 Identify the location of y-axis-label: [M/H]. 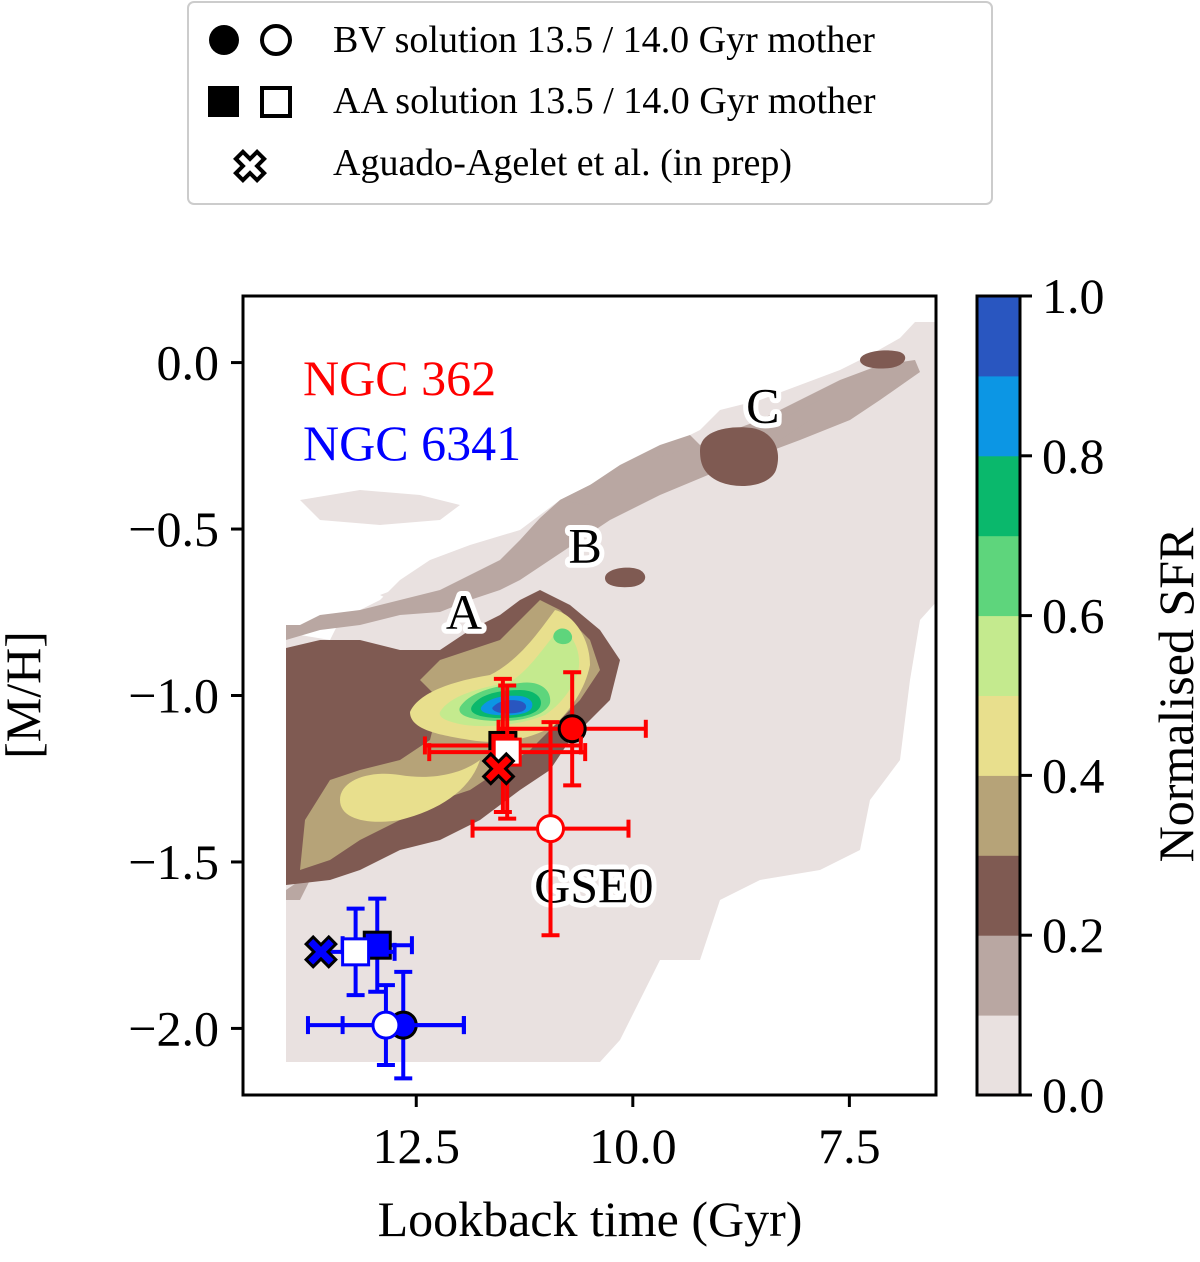
(25, 695).